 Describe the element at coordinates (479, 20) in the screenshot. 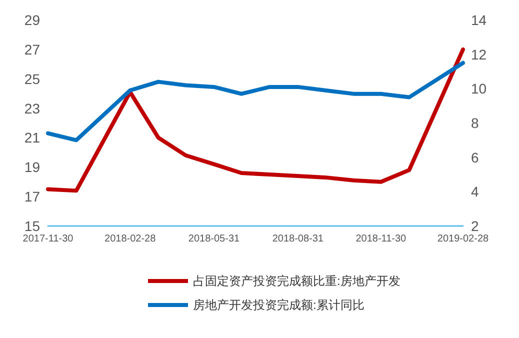

I see `y2-tick-label: 14` at that location.